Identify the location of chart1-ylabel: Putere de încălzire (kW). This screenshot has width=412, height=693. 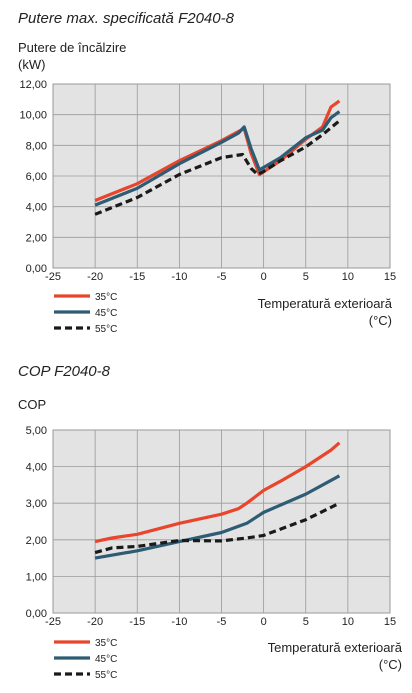
(72, 56).